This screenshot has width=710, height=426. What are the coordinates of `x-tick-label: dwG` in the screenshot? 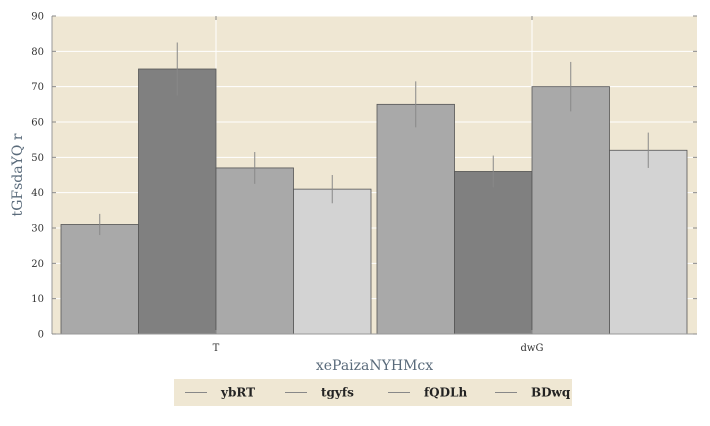 It's located at (532, 348).